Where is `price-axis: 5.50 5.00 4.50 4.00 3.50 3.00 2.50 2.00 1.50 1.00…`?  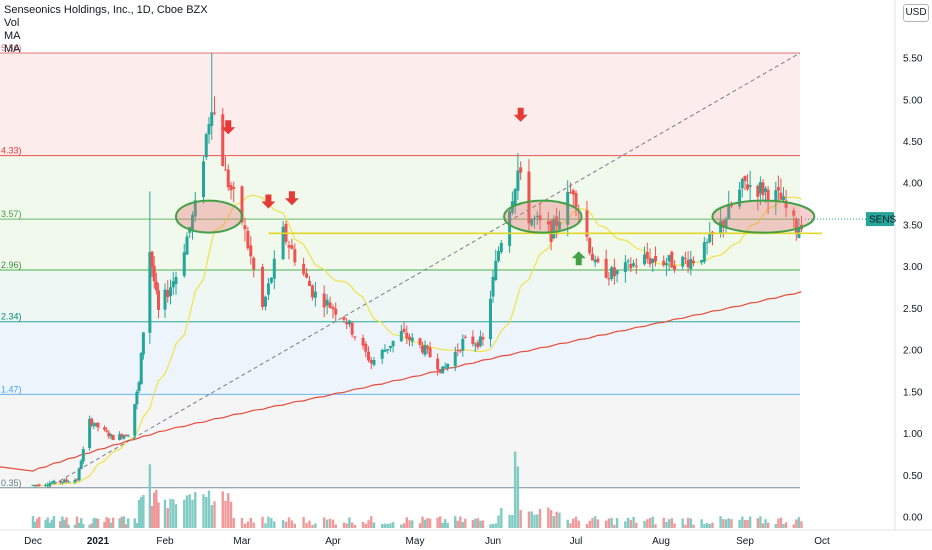
price-axis: 5.50 5.00 4.50 4.00 3.50 3.00 2.50 2.00 1.50 1.00… is located at coordinates (868, 275).